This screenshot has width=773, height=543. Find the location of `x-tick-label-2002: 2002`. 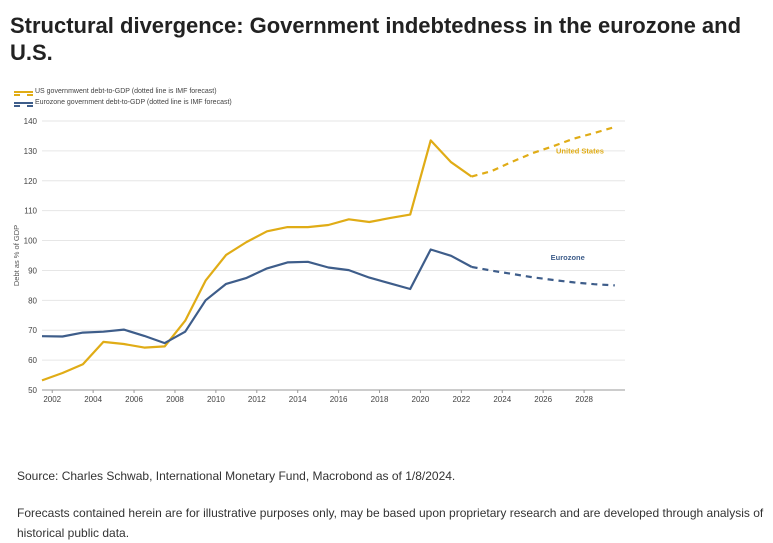

x-tick-label-2002: 2002 is located at coordinates (52, 399).